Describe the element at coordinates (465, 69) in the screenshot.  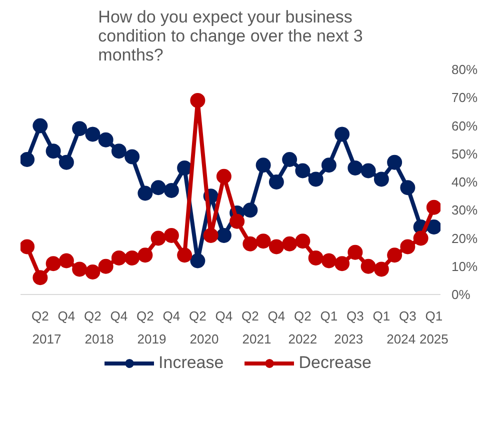
I see `y-tick-label: 80%` at that location.